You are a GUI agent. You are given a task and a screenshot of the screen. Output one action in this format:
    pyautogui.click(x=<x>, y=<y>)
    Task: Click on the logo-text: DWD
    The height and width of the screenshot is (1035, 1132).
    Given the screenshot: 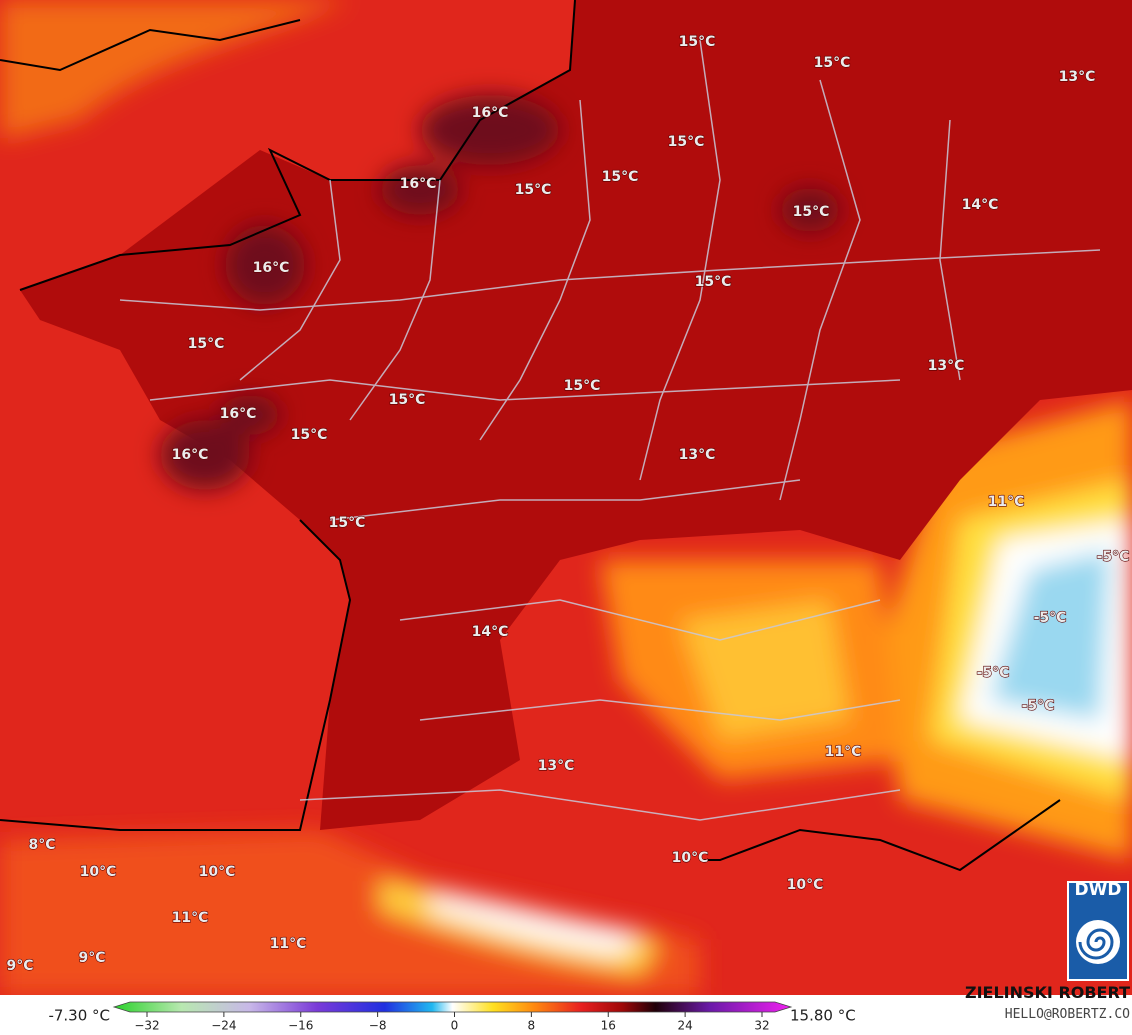 What is the action you would take?
    pyautogui.click(x=1098, y=890)
    